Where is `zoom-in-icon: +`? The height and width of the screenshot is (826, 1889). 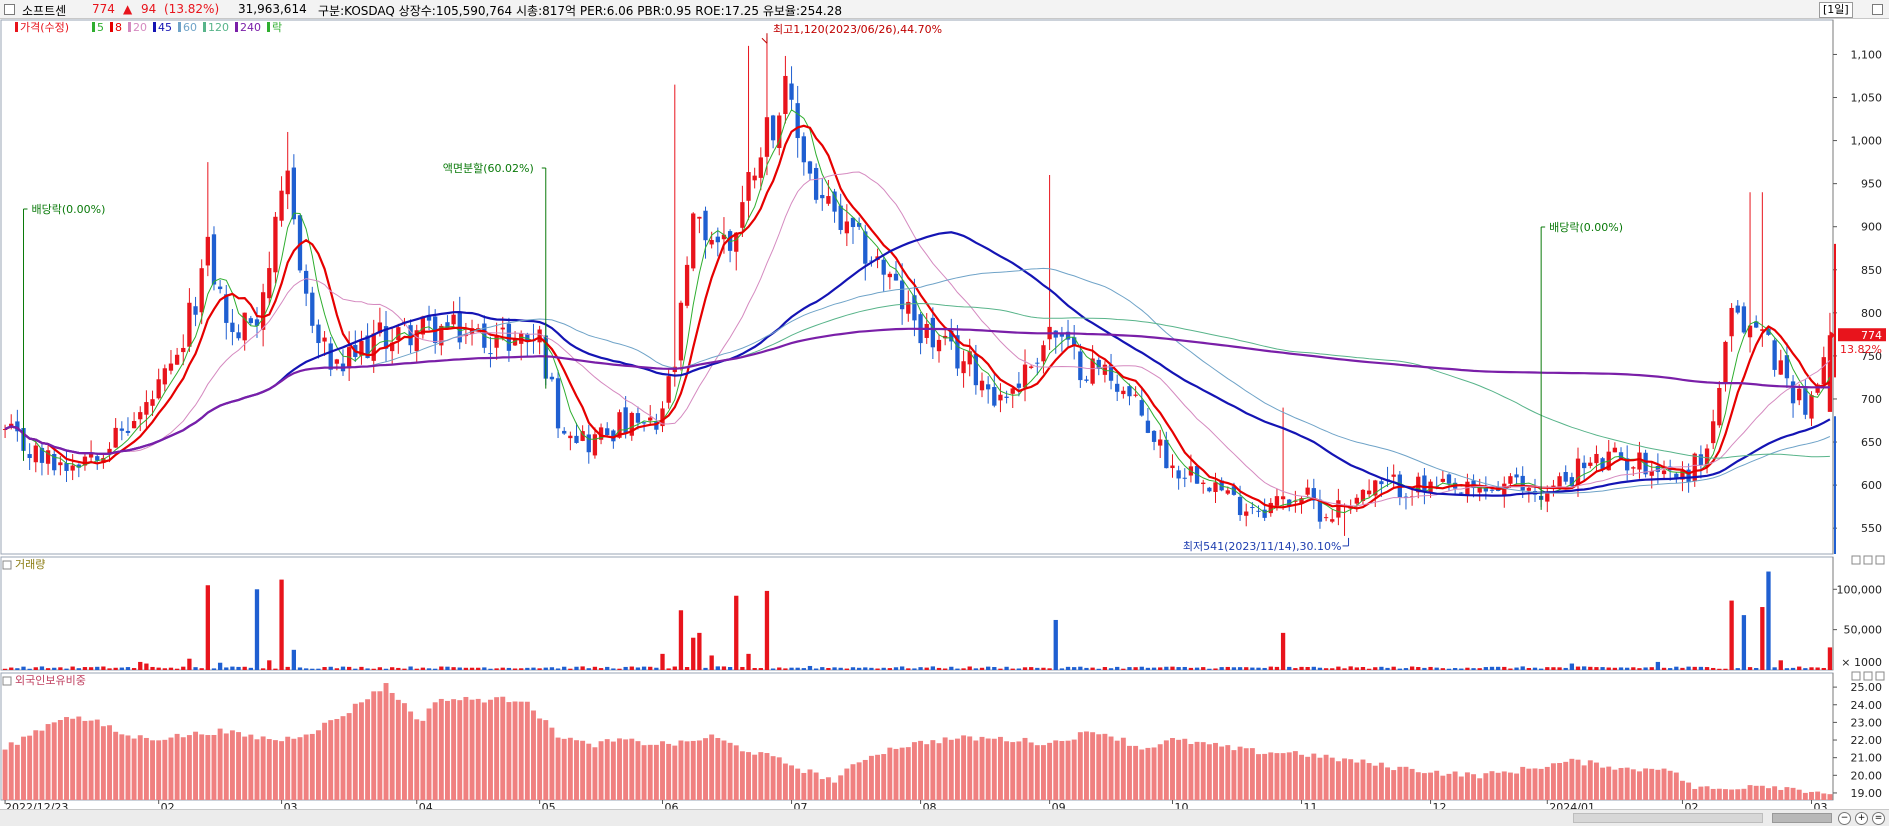 zoom-in-icon: + is located at coordinates (1861, 818).